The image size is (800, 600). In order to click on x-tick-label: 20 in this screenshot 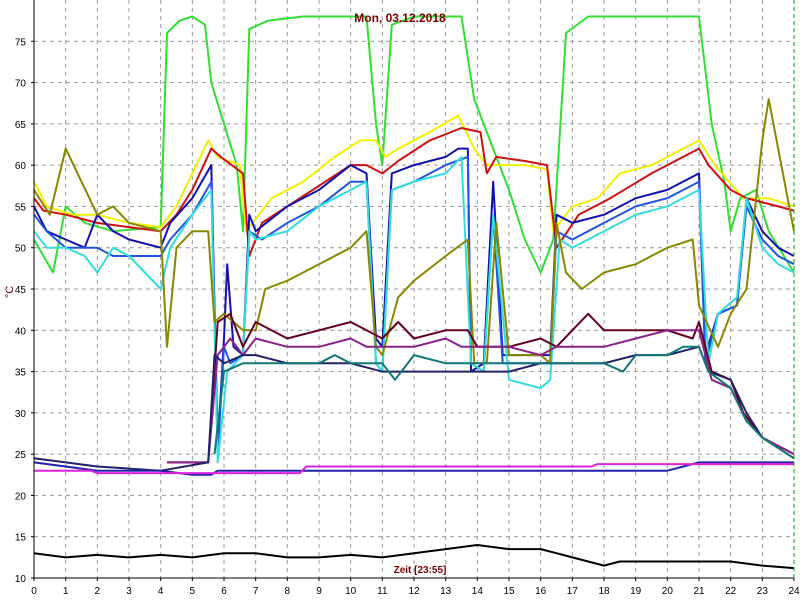, I will do `click(668, 591)`.